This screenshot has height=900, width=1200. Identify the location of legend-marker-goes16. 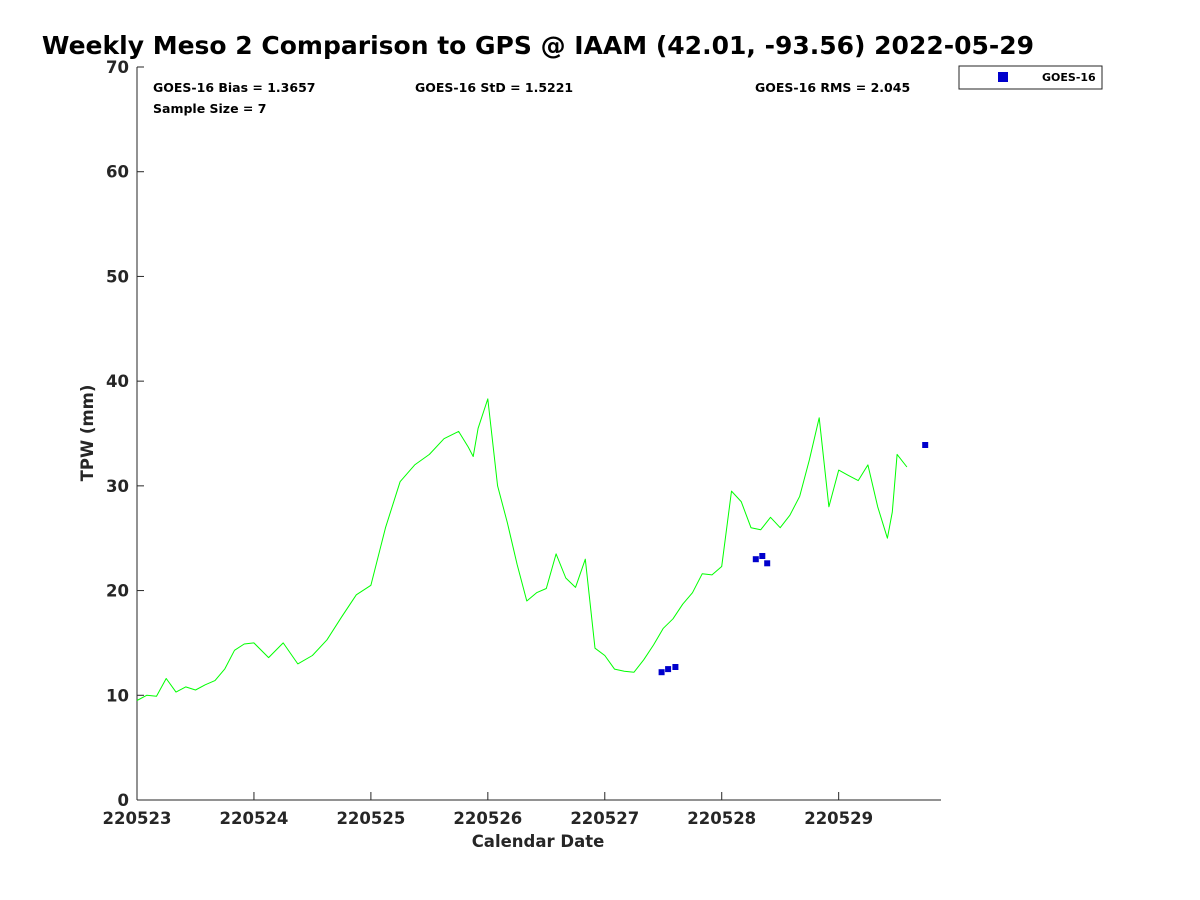
(1003, 77).